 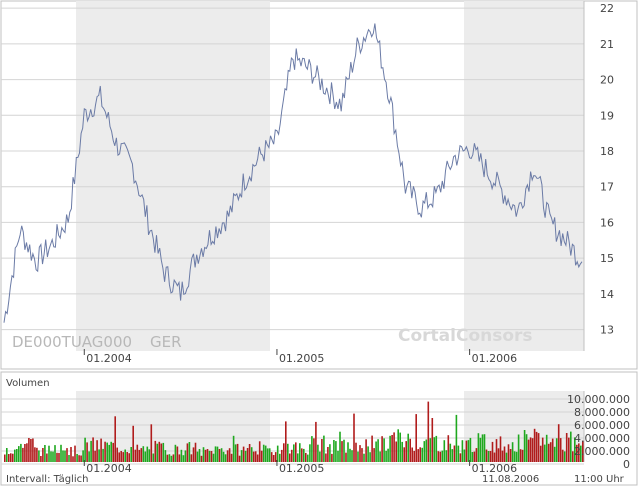 What do you see at coordinates (301, 358) in the screenshot?
I see `price-x-axis: 01.2004 01.2005 01.2006` at bounding box center [301, 358].